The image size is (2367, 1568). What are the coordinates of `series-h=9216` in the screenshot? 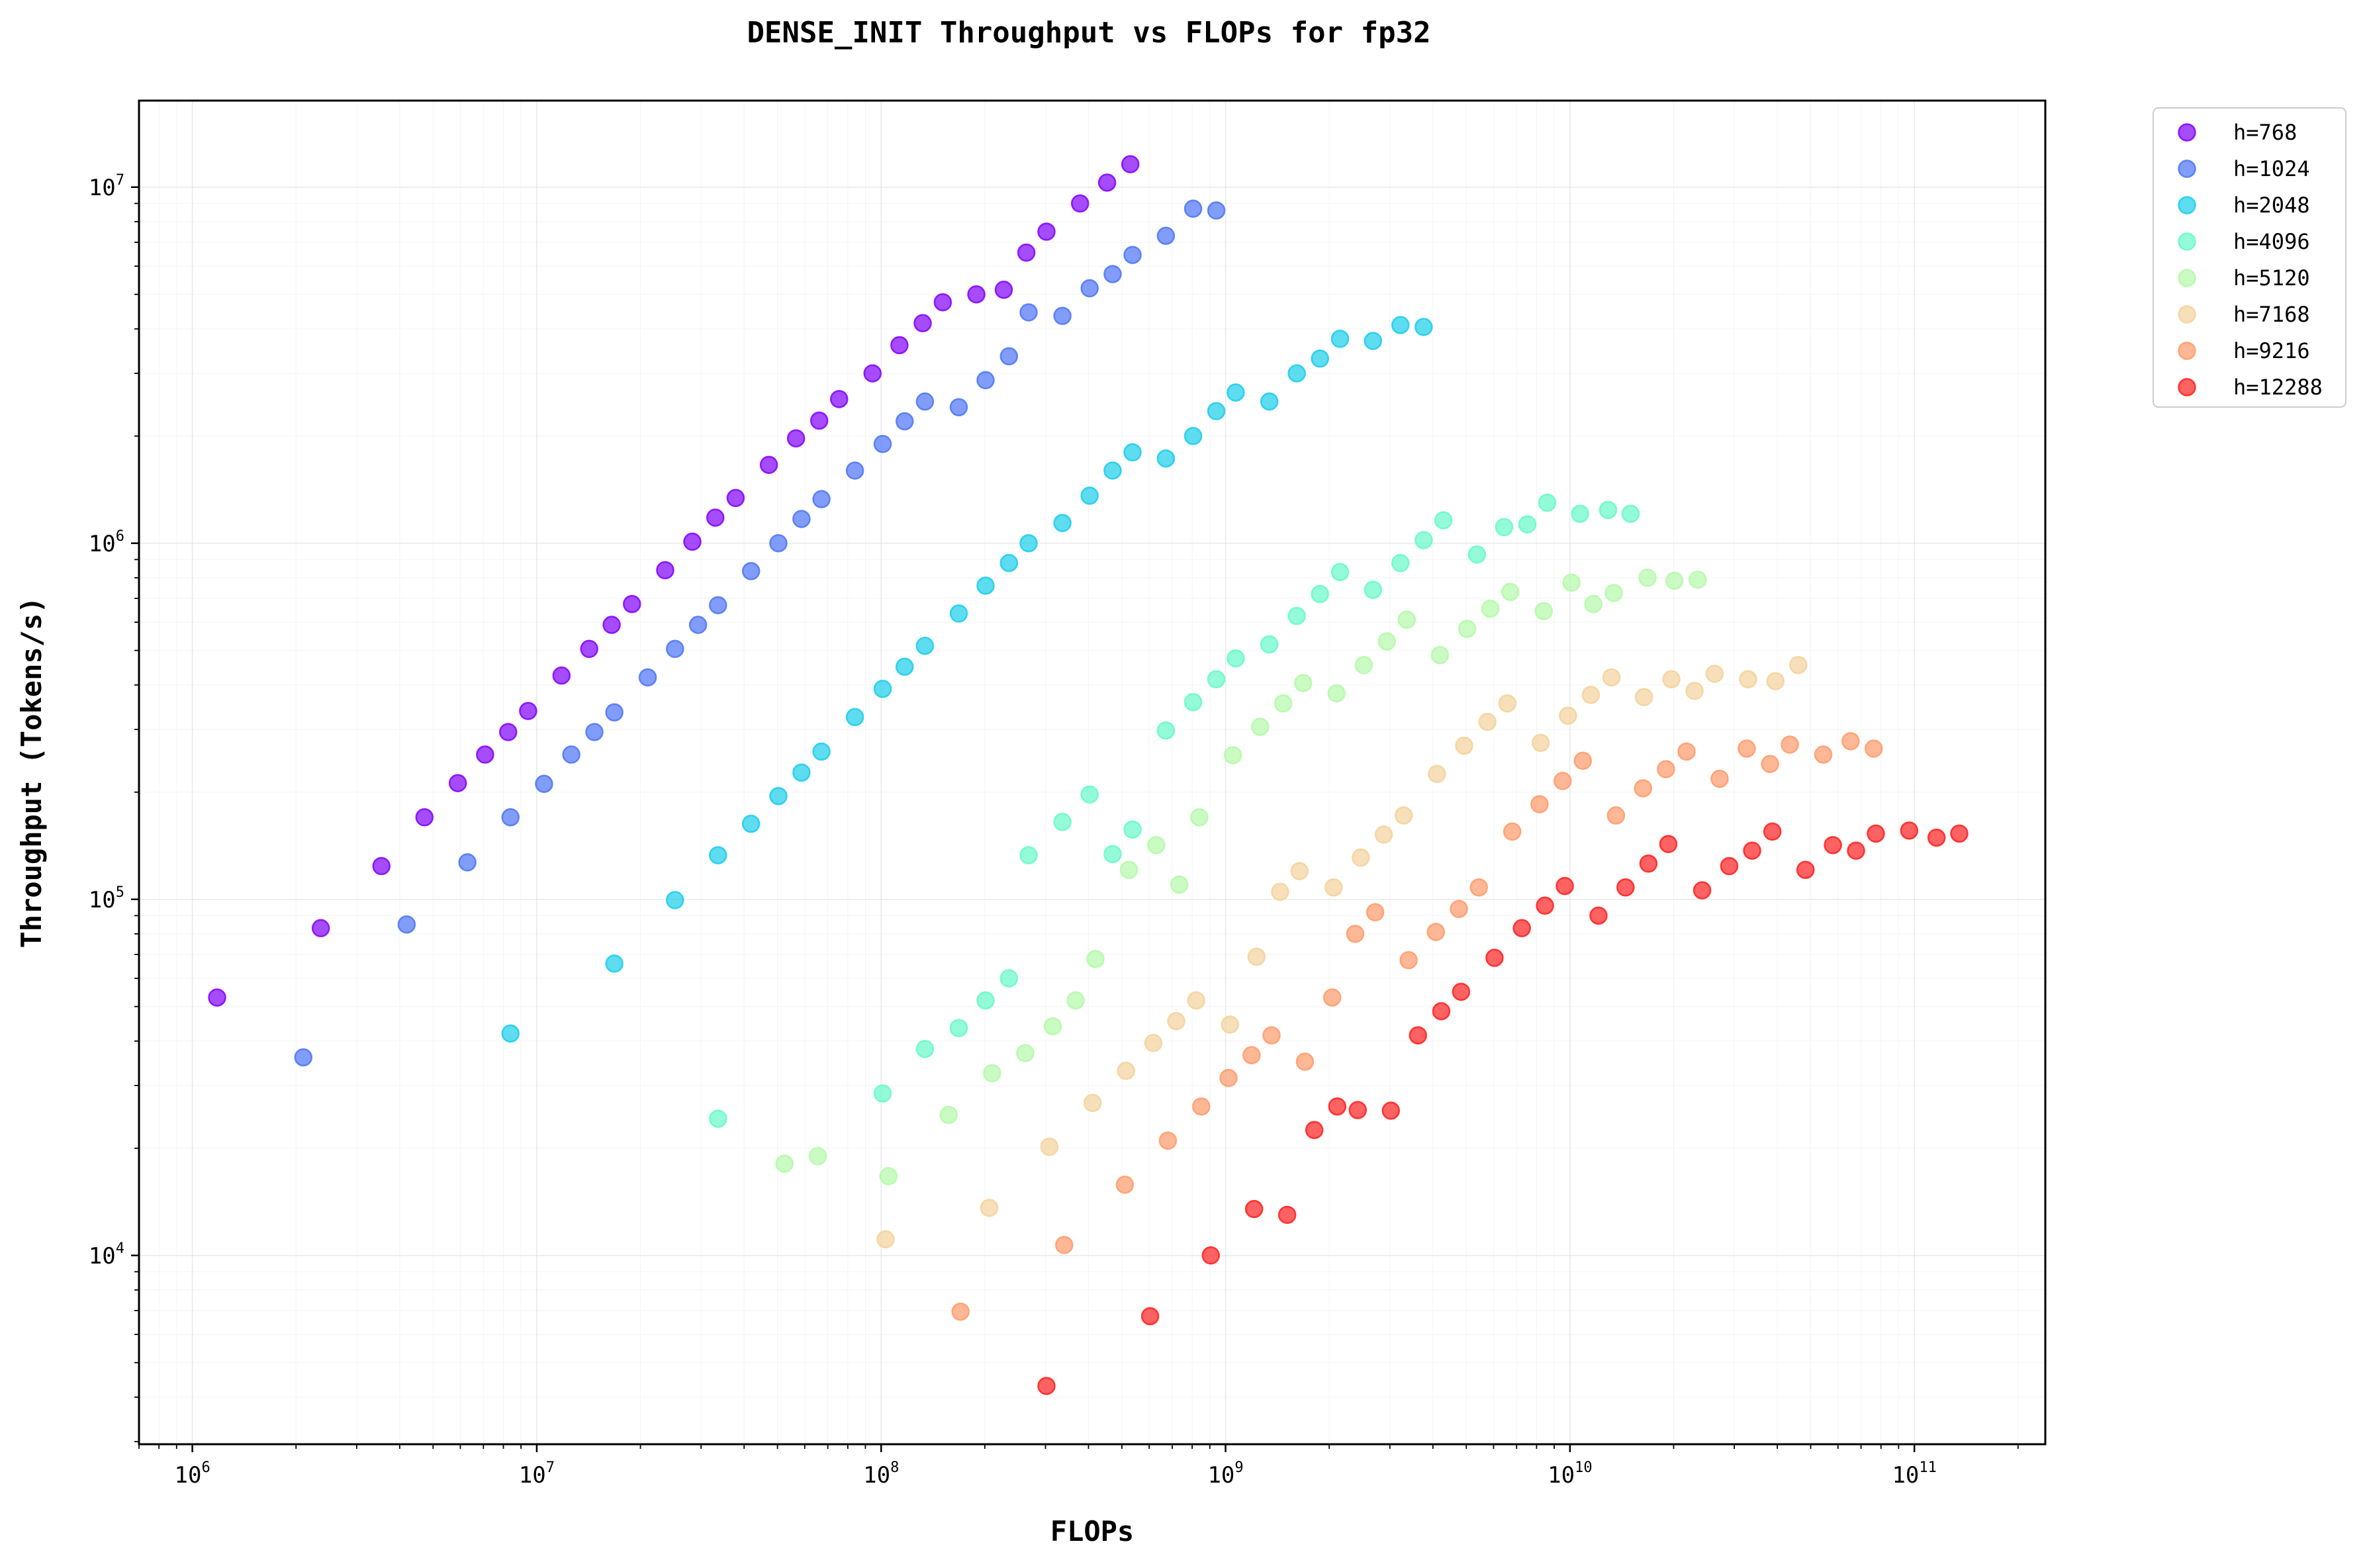 It's located at (1417, 1026).